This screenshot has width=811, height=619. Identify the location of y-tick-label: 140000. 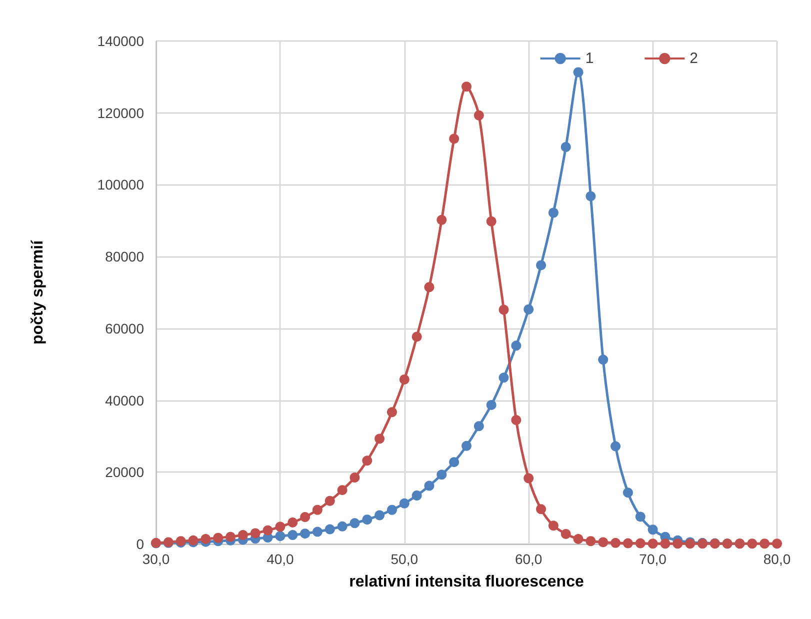
(120, 41).